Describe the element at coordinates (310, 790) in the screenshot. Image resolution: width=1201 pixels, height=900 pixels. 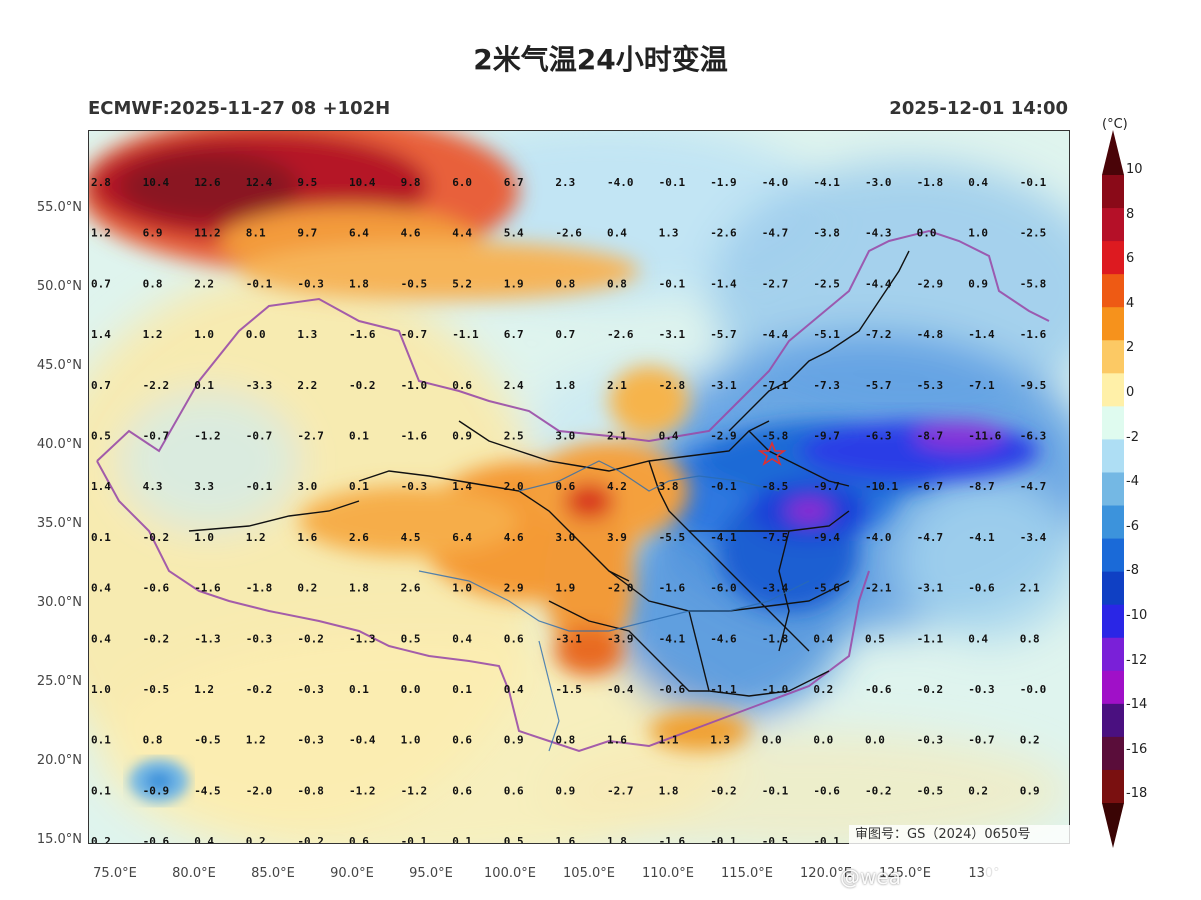
I see `grid-value: -0.8` at that location.